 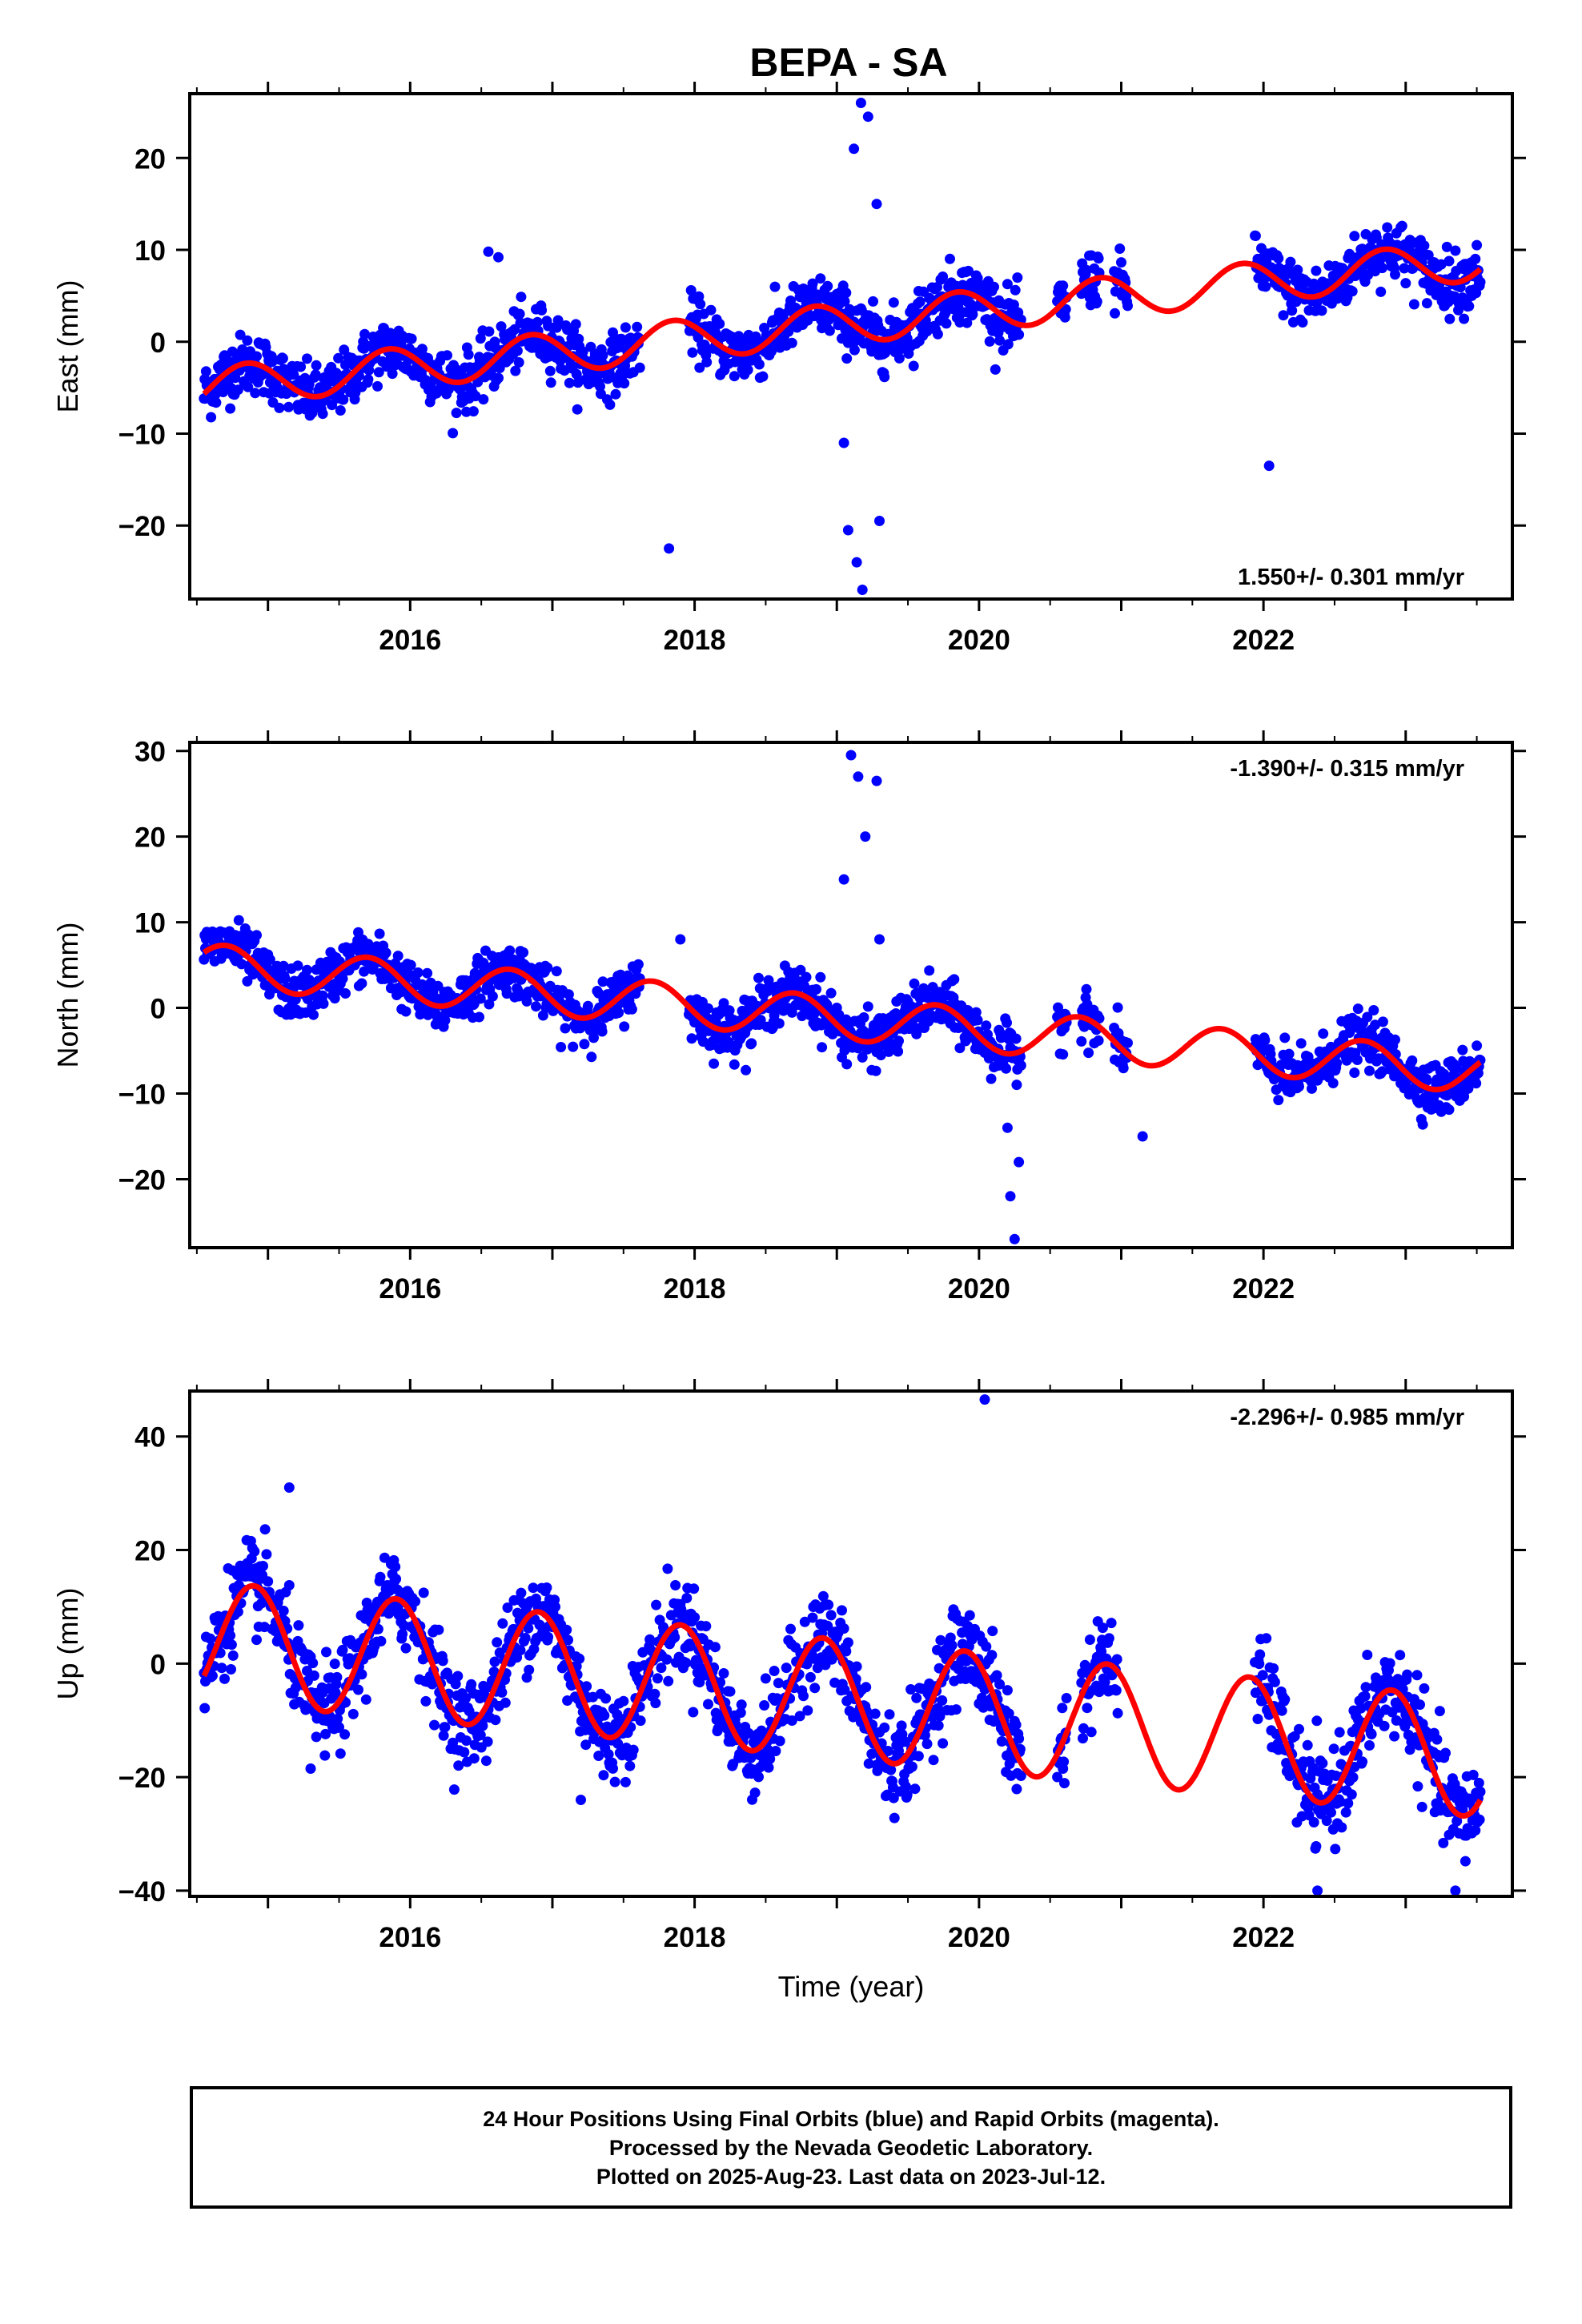 What do you see at coordinates (695, 1289) in the screenshot?
I see `x-tick-label: 2018` at bounding box center [695, 1289].